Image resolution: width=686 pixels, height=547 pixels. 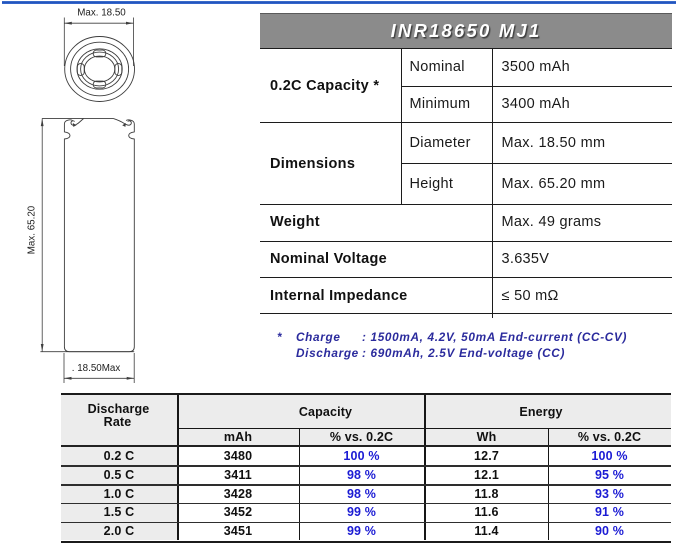 I want to click on svg-text: Max. 18.50, so click(x=101, y=12).